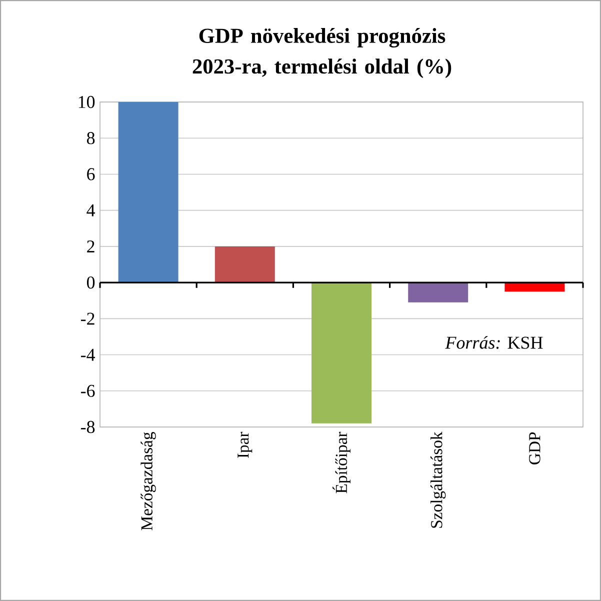 This screenshot has width=601, height=601. Describe the element at coordinates (90, 282) in the screenshot. I see `y-tick-label: 0` at that location.